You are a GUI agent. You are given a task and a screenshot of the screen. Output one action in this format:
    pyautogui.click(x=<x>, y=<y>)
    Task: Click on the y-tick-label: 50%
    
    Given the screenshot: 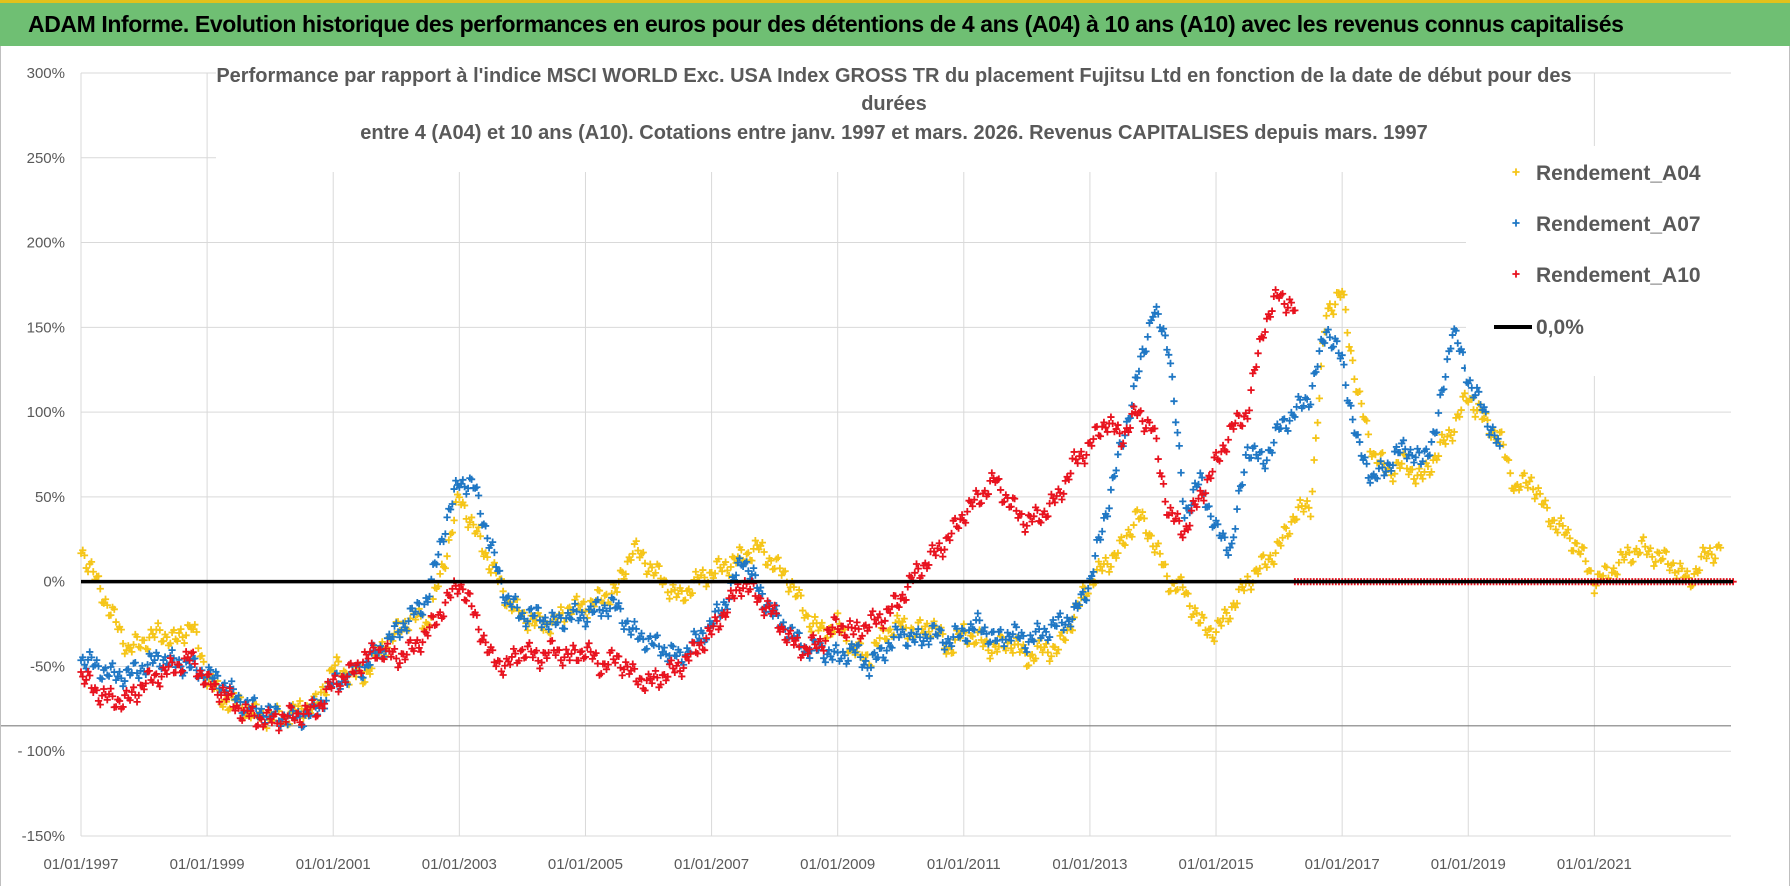 What is the action you would take?
    pyautogui.click(x=50, y=497)
    